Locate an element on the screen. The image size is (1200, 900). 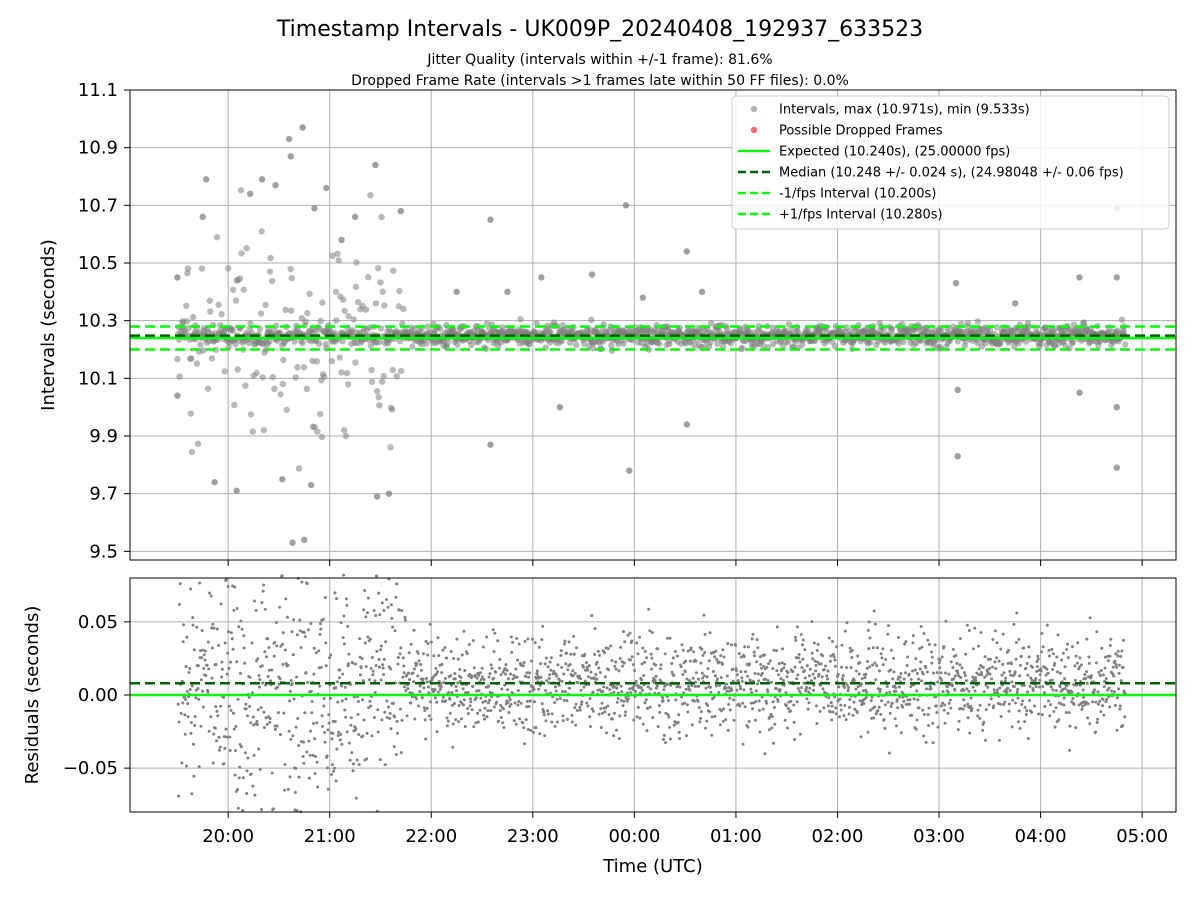
intervals-y-tick-label: 10.7 is located at coordinates (98, 205).